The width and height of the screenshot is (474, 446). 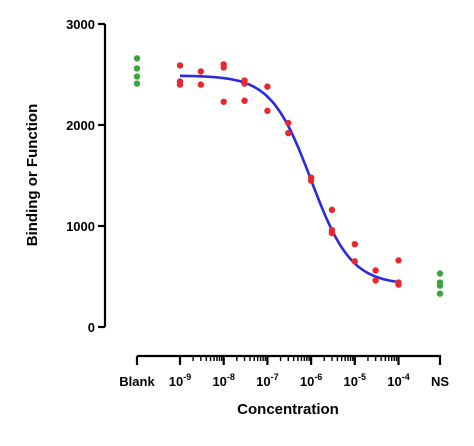 What do you see at coordinates (91, 327) in the screenshot?
I see `y-tick-label: 0` at bounding box center [91, 327].